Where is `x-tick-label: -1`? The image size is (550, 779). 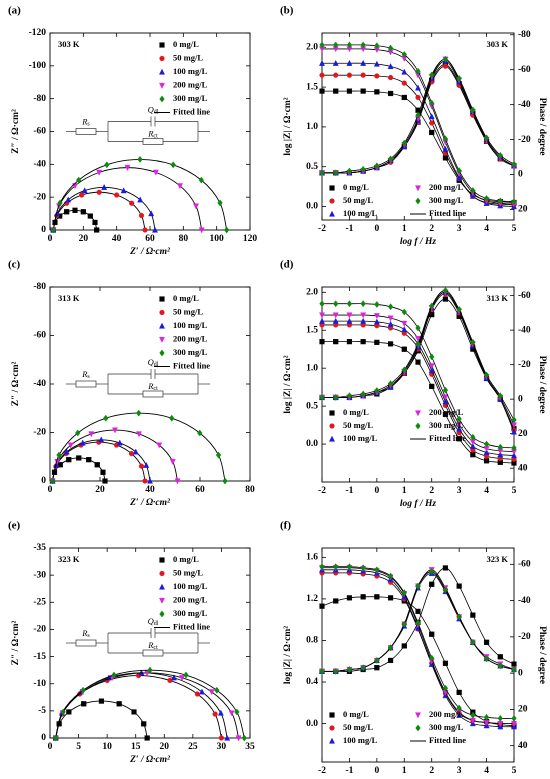 x-tick-label: -1 is located at coordinates (349, 491).